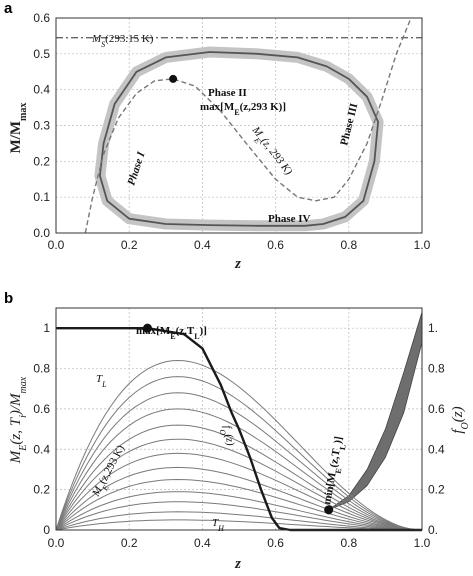  What do you see at coordinates (8, 8) in the screenshot?
I see `panel-a-letter: a` at bounding box center [8, 8].